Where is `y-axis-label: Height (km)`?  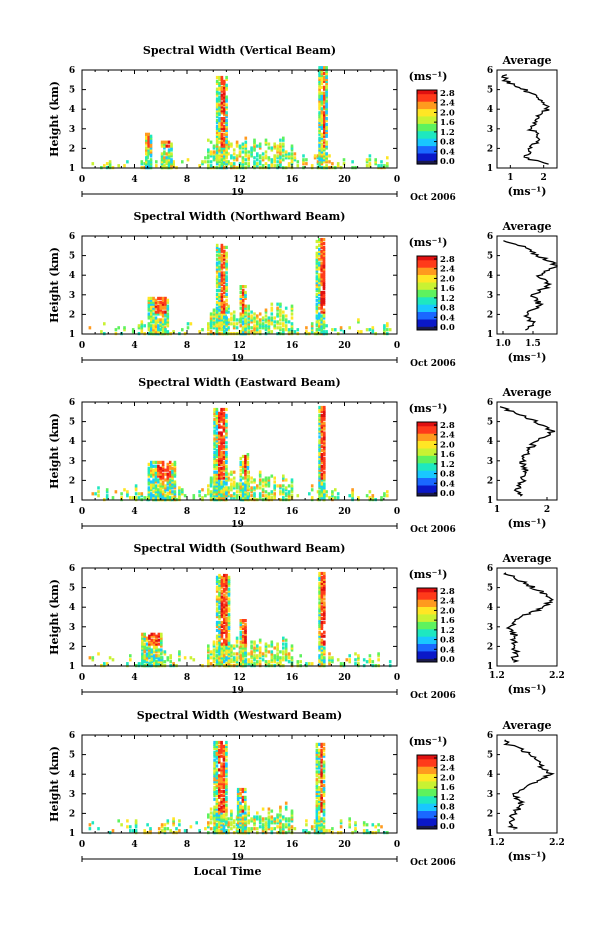 y-axis-label: Height (km) is located at coordinates (54, 784).